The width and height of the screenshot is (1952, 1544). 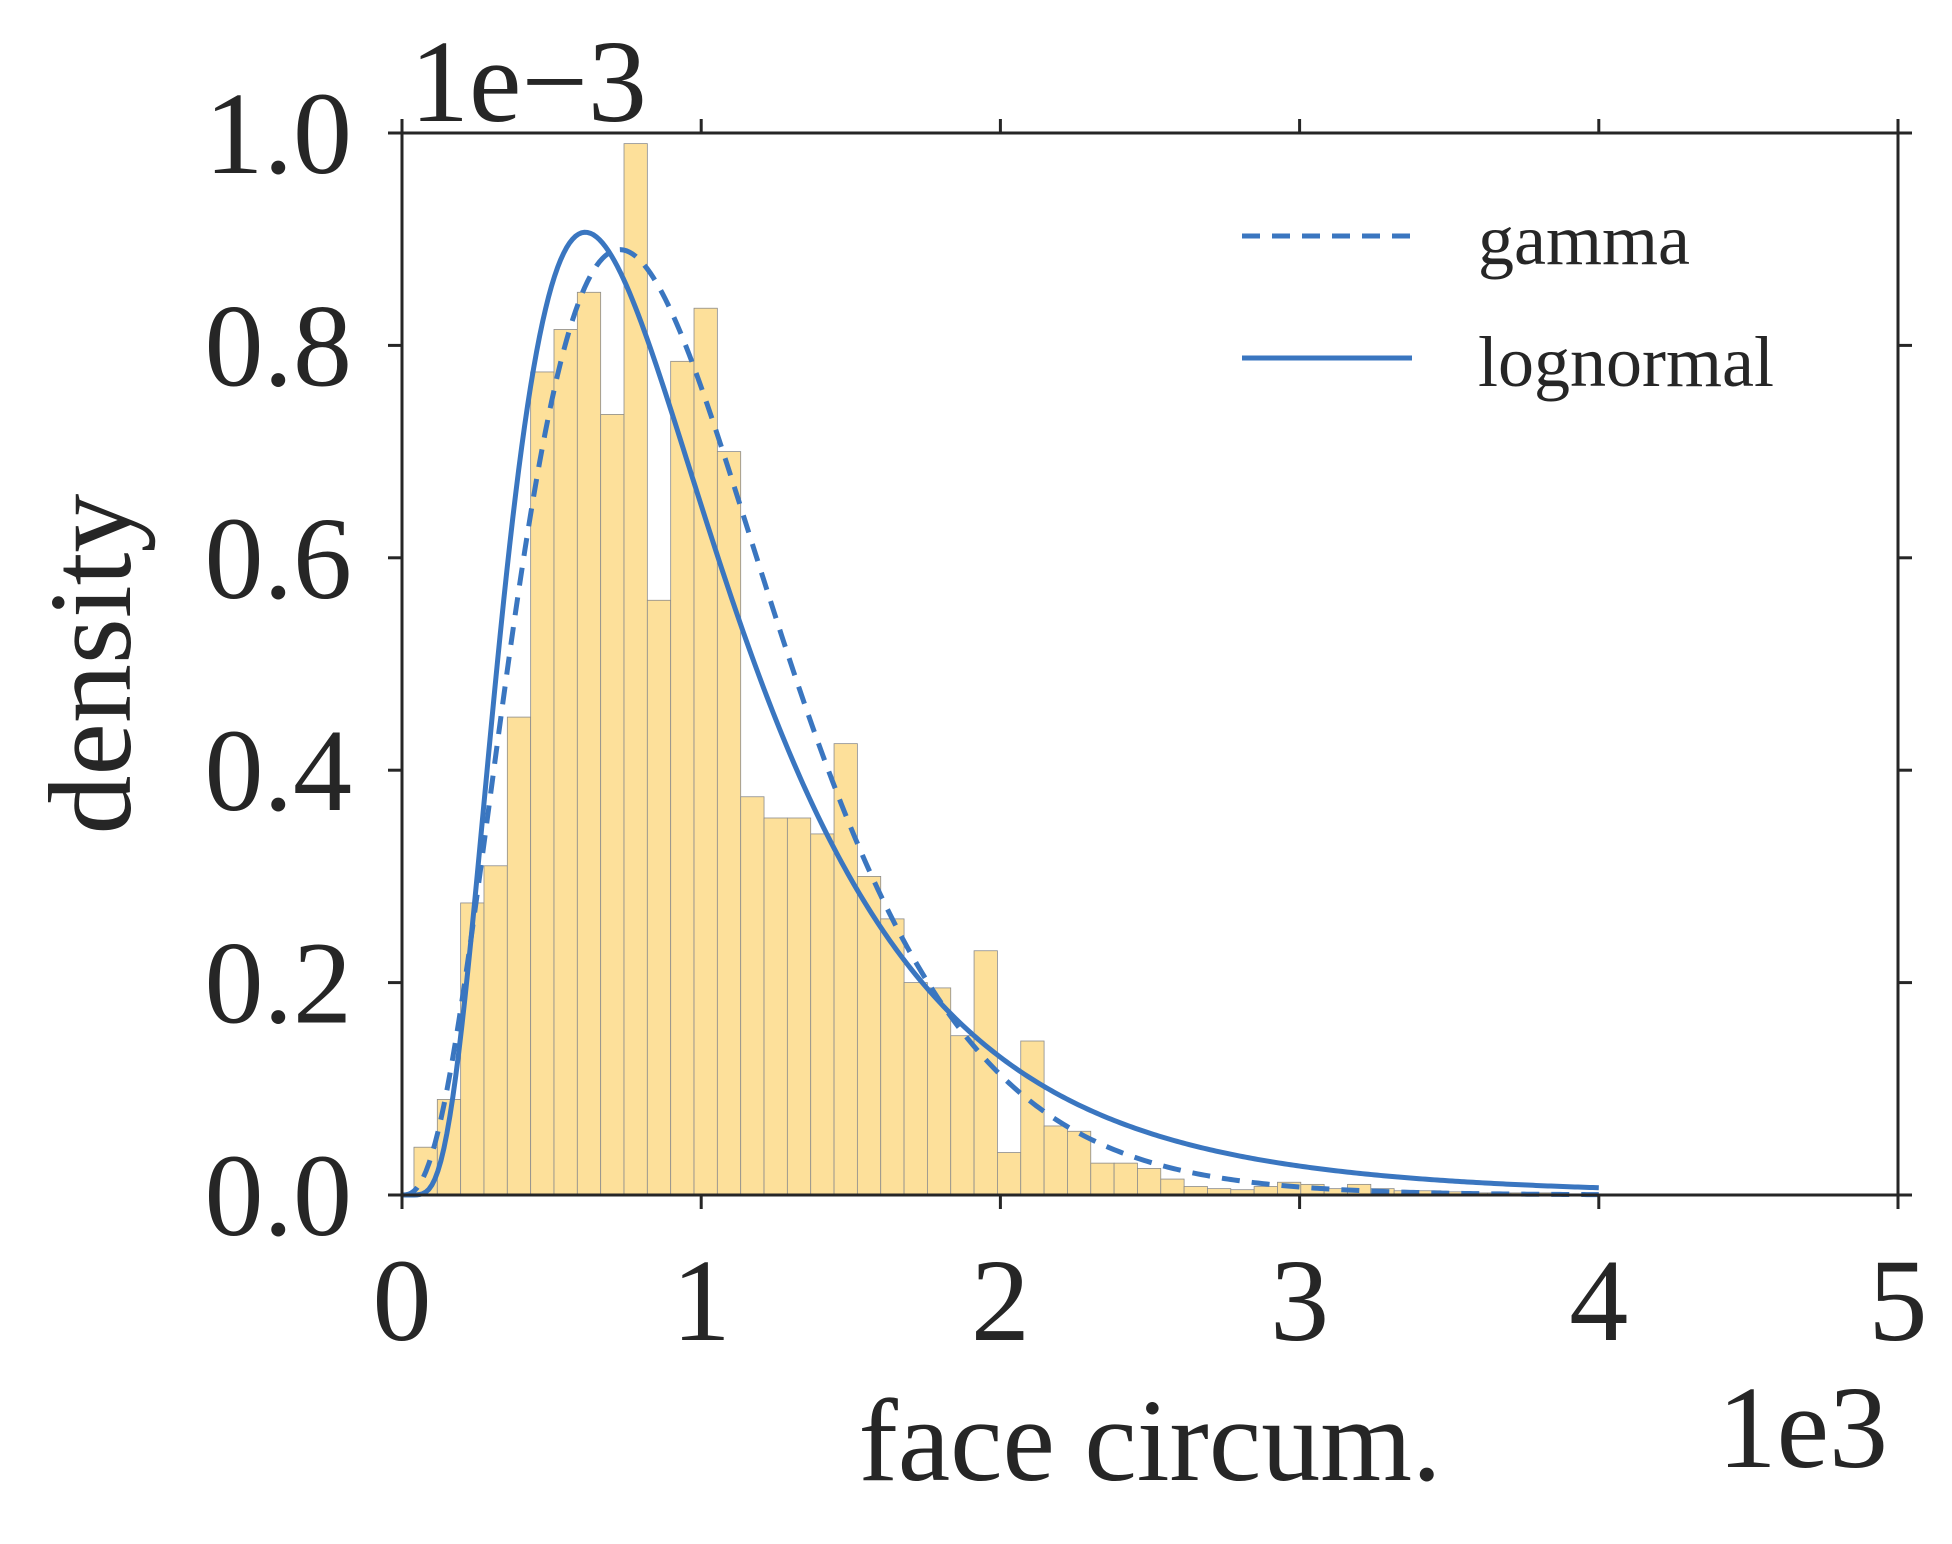 What do you see at coordinates (402, 1300) in the screenshot?
I see `x-tick-label: 0` at bounding box center [402, 1300].